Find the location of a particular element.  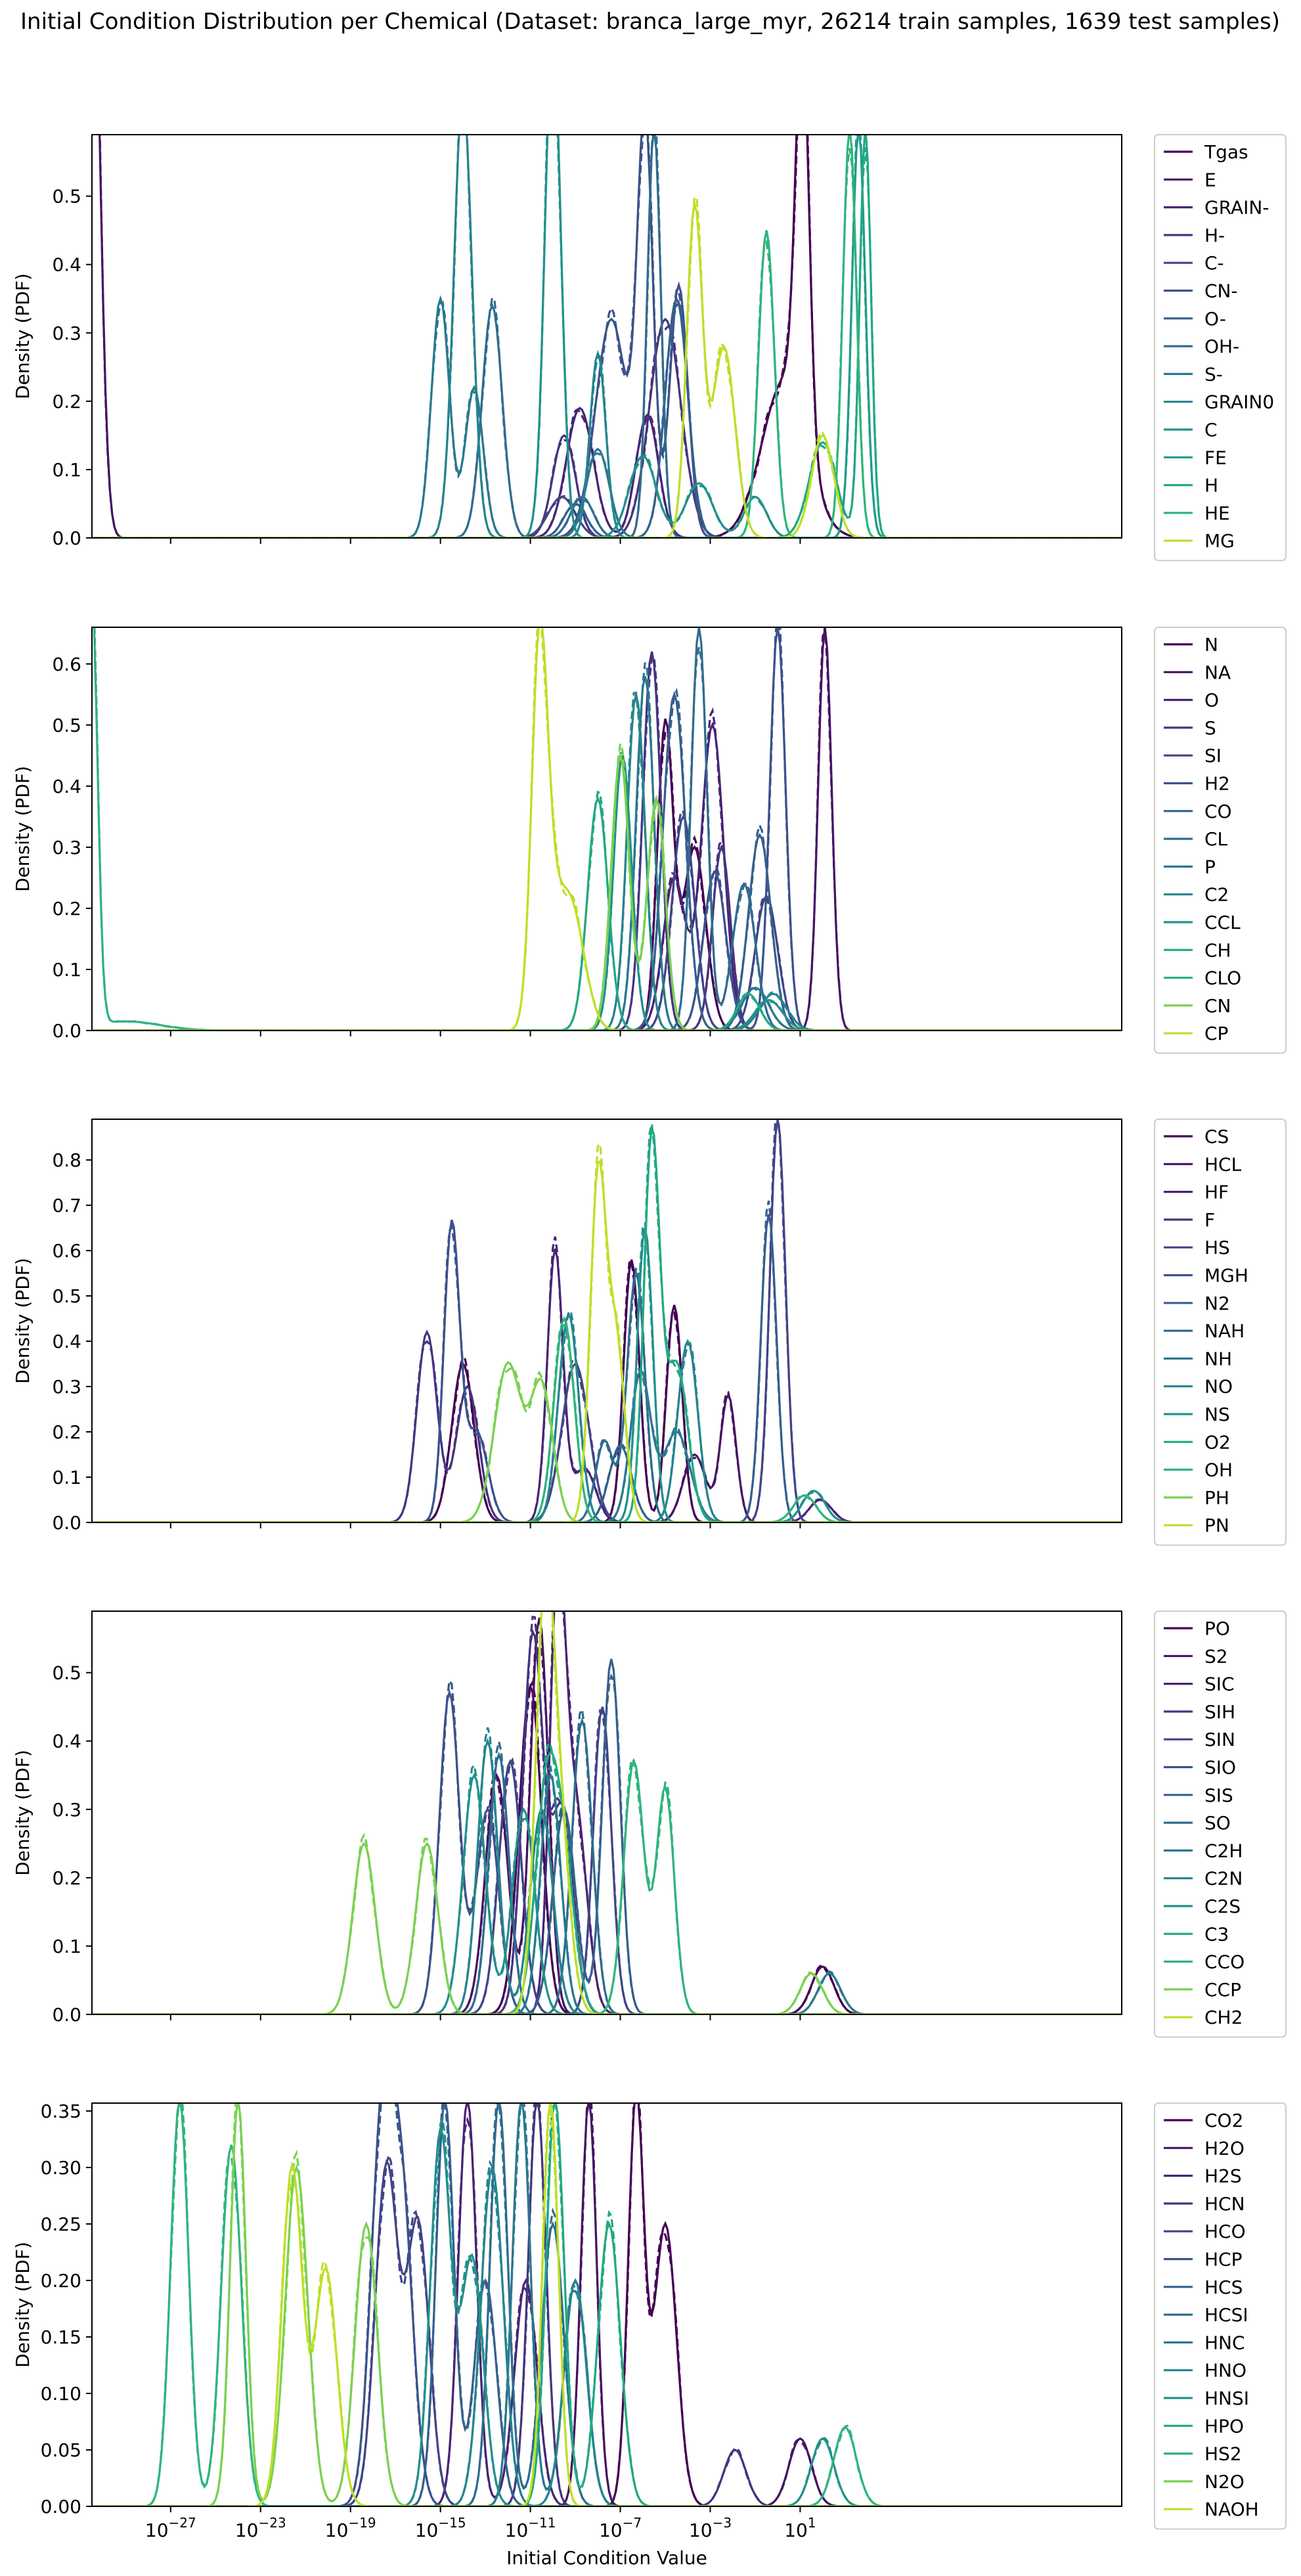

series-line-train-hpo is located at coordinates (607, 2304).